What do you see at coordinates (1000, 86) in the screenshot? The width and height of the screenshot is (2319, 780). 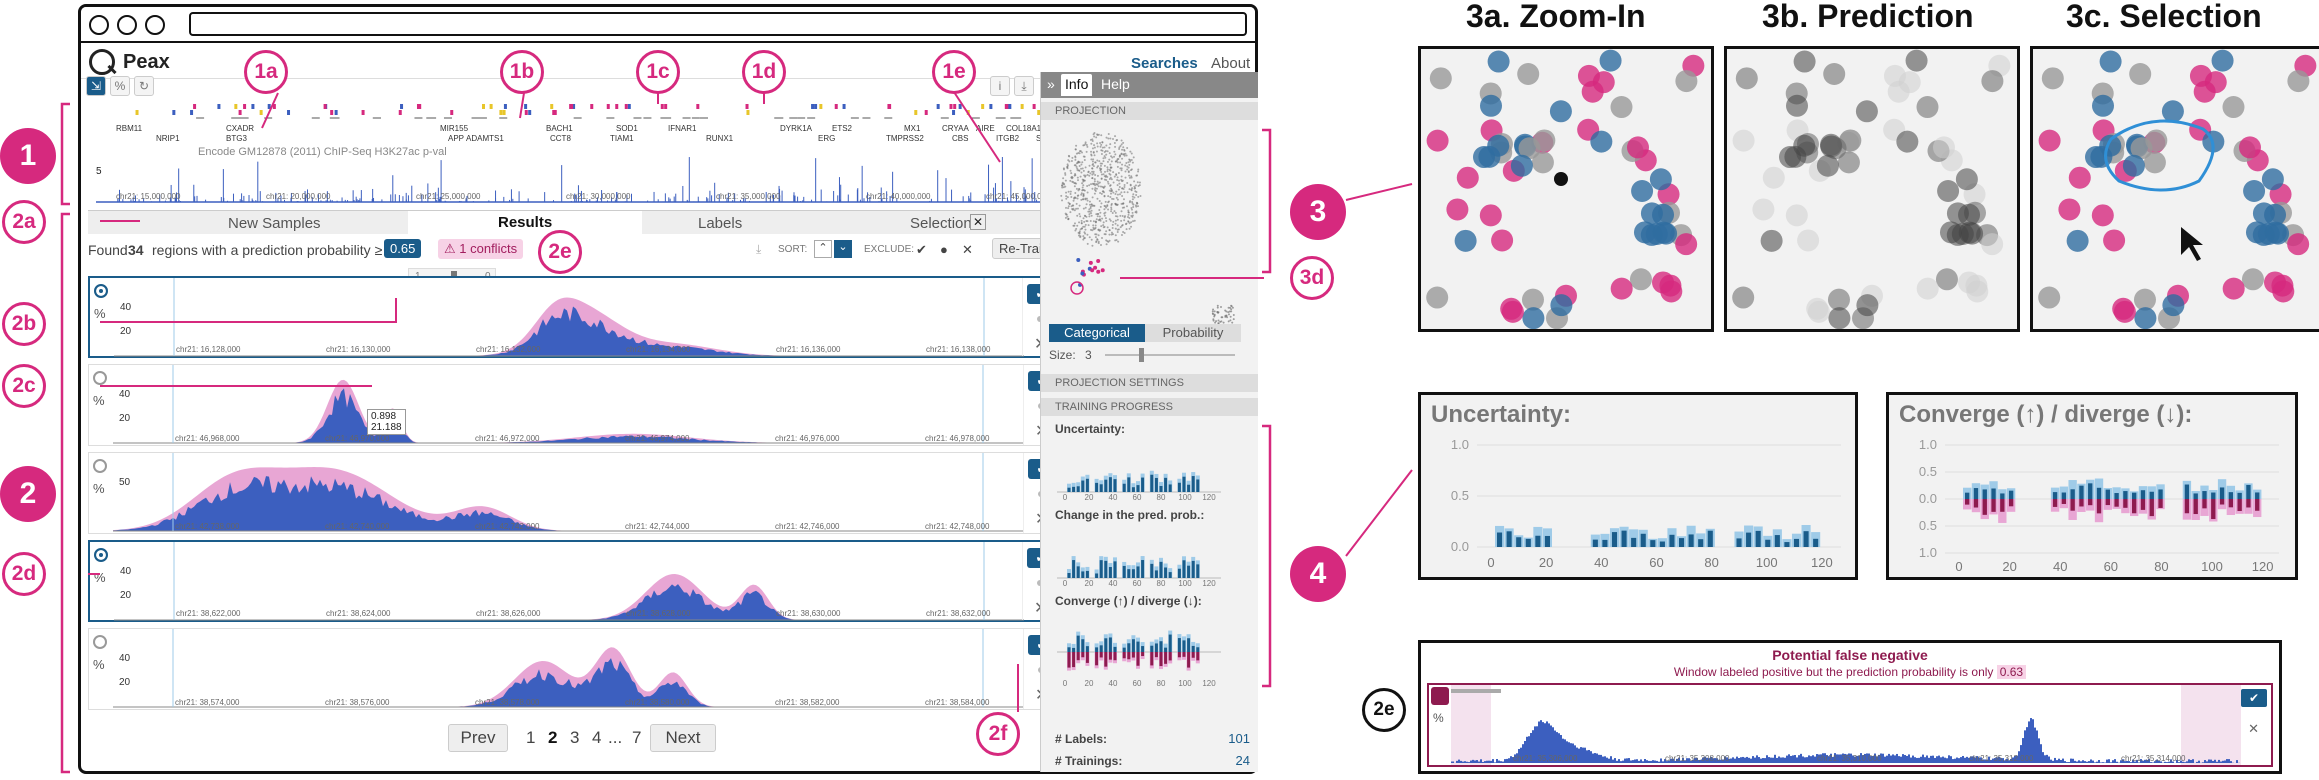 I see `info-icon: i` at bounding box center [1000, 86].